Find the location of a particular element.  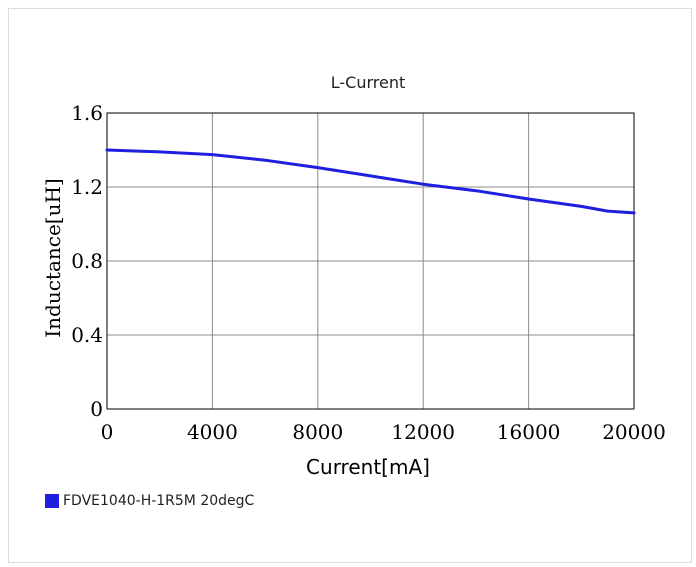

series-line is located at coordinates (370, 181).